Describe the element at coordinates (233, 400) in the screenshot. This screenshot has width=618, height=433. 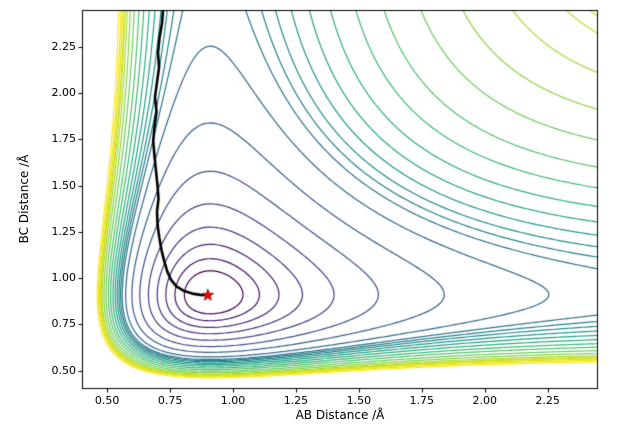
I see `x-tick-label: 1.00` at that location.